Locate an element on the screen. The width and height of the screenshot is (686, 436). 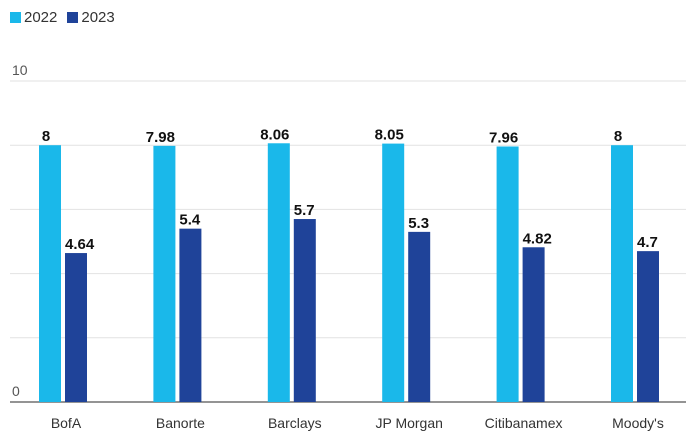
legend-swatch-2023 is located at coordinates (73, 17).